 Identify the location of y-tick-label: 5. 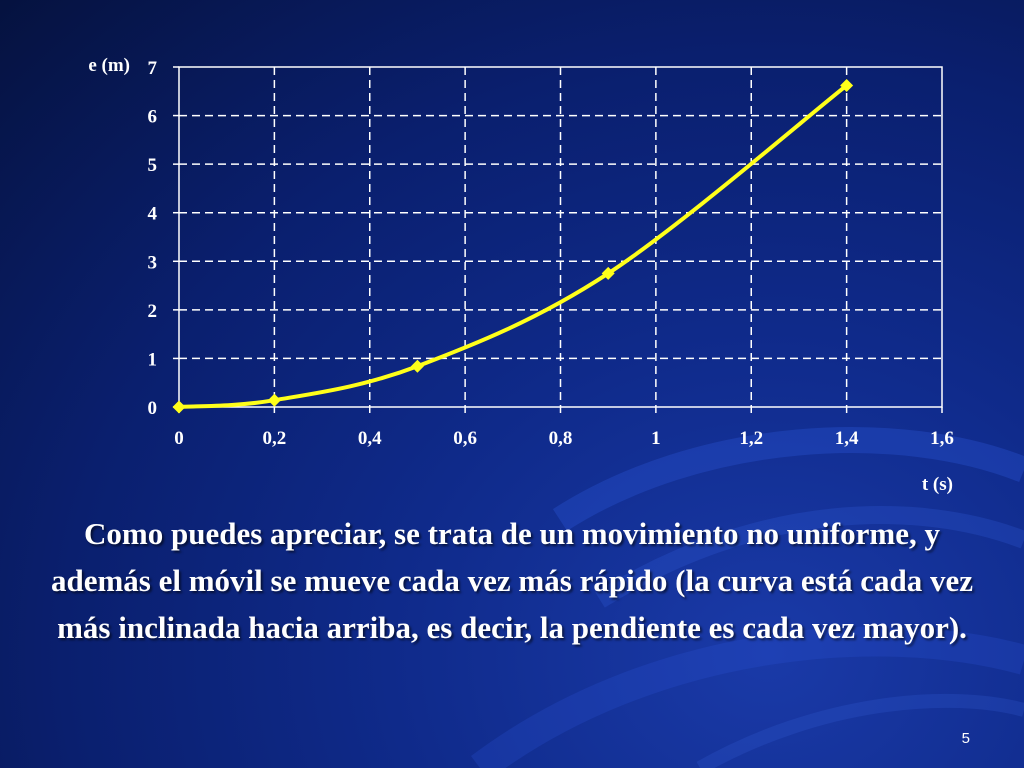
(153, 165).